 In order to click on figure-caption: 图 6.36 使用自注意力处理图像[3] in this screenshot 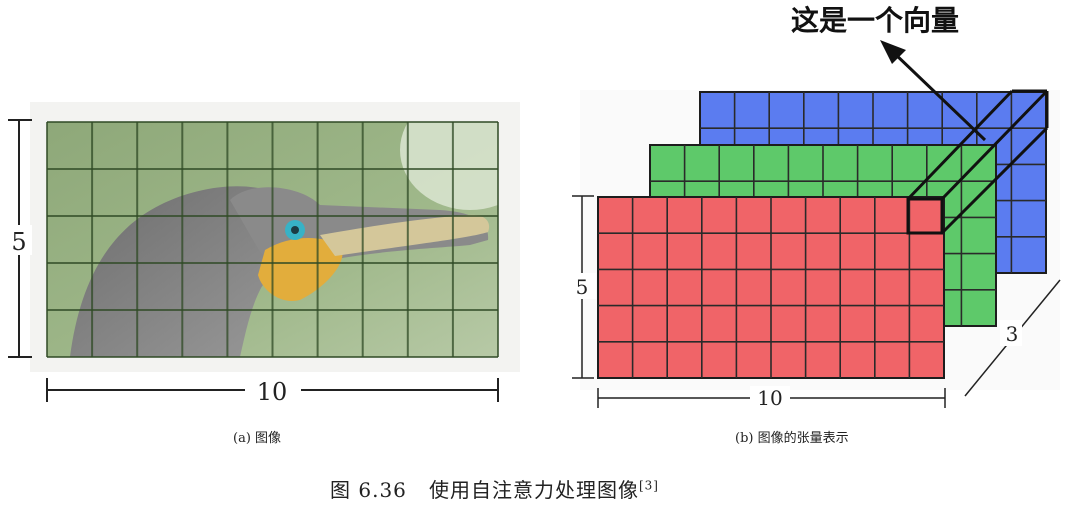, I will do `click(494, 488)`.